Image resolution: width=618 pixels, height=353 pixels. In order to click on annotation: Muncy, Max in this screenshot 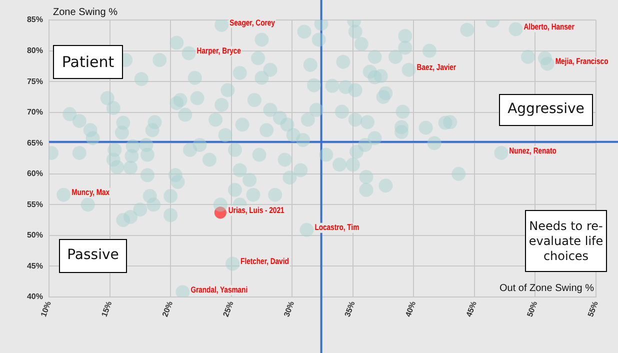, I will do `click(91, 192)`.